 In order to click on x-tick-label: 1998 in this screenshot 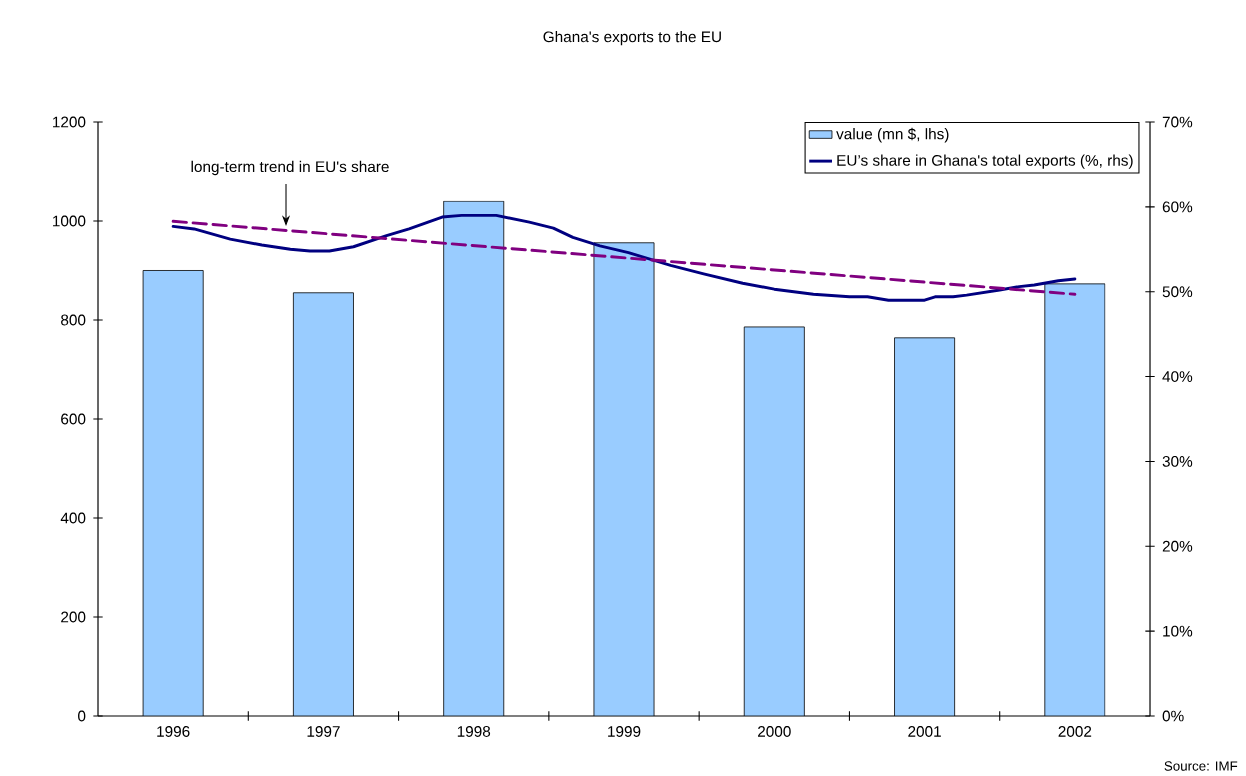, I will do `click(474, 731)`.